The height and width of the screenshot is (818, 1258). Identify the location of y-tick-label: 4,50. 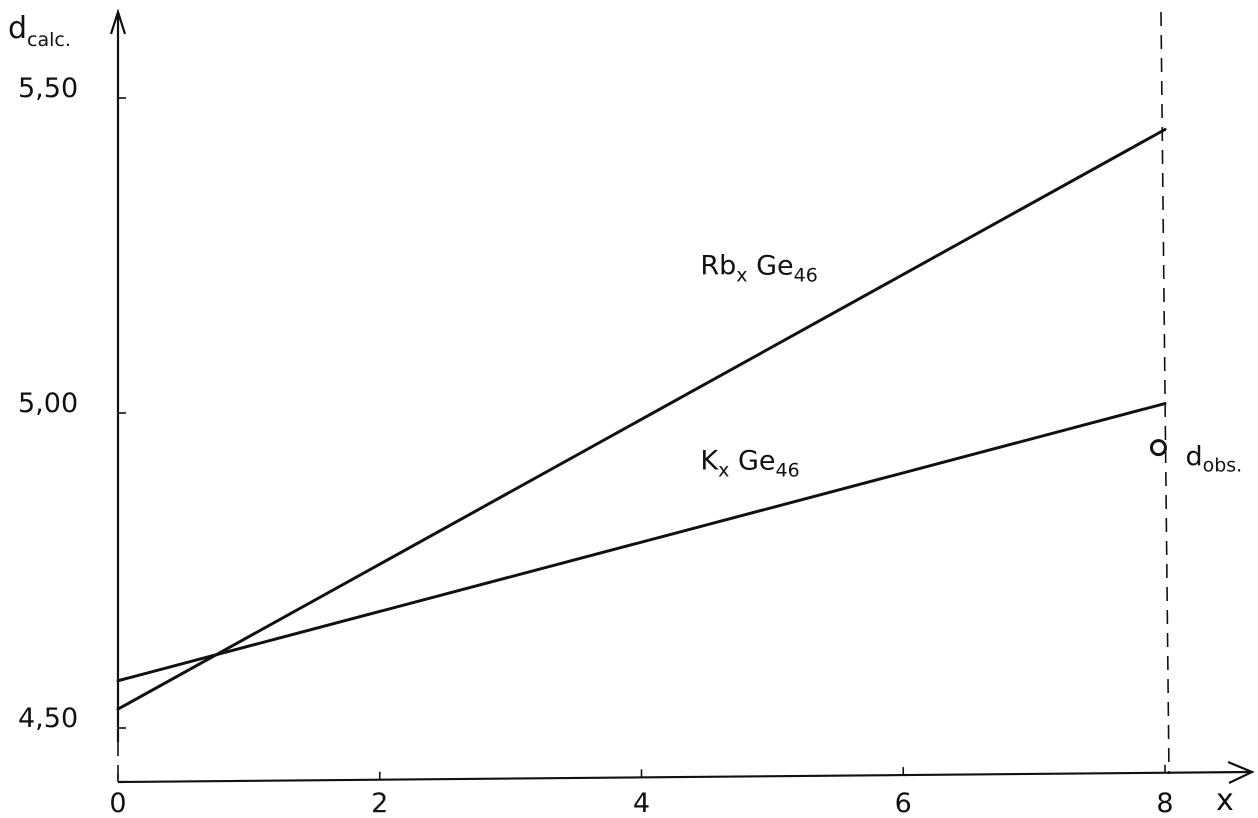
(48, 718).